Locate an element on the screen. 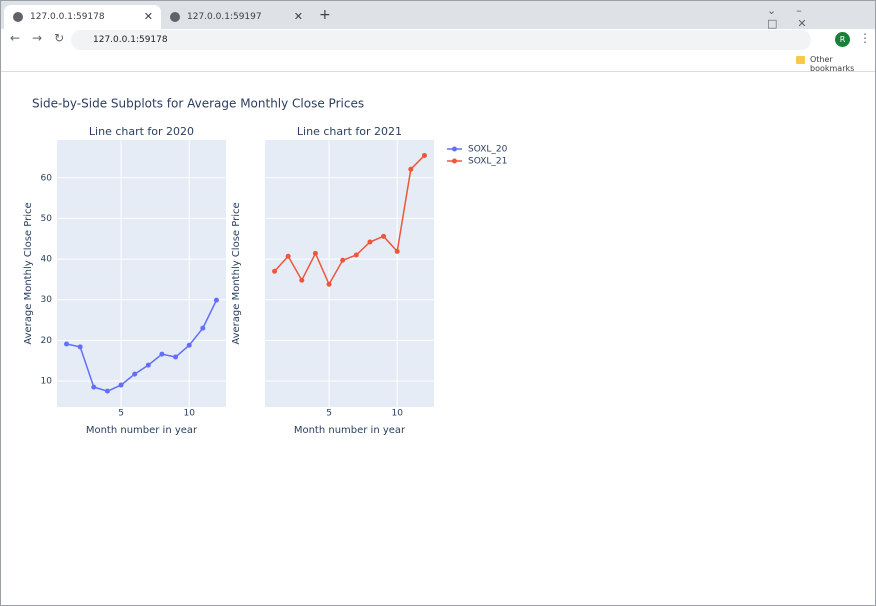 Image resolution: width=876 pixels, height=606 pixels. y-tick-label: 20 is located at coordinates (47, 341).